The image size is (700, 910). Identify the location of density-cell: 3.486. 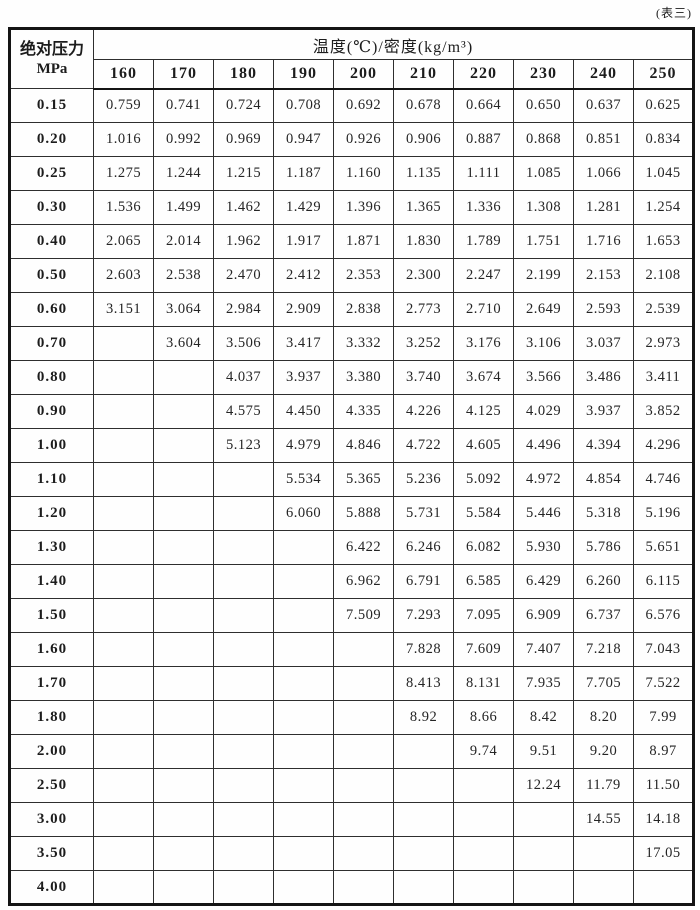
(603, 377).